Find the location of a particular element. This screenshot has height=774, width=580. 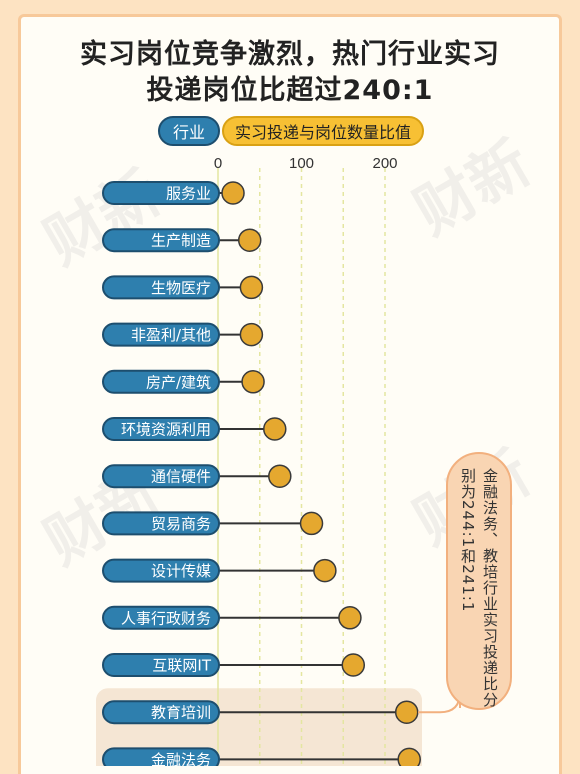

category-label: 贸易商务 is located at coordinates (181, 524).